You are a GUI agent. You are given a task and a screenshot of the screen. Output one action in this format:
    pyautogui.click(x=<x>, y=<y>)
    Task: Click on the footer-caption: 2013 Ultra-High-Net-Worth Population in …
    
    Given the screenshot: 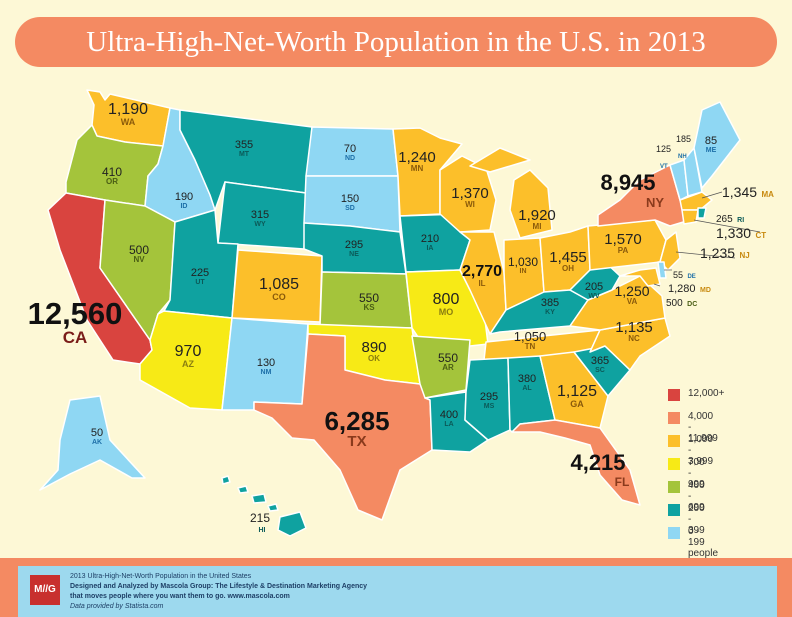 What is the action you would take?
    pyautogui.click(x=161, y=576)
    